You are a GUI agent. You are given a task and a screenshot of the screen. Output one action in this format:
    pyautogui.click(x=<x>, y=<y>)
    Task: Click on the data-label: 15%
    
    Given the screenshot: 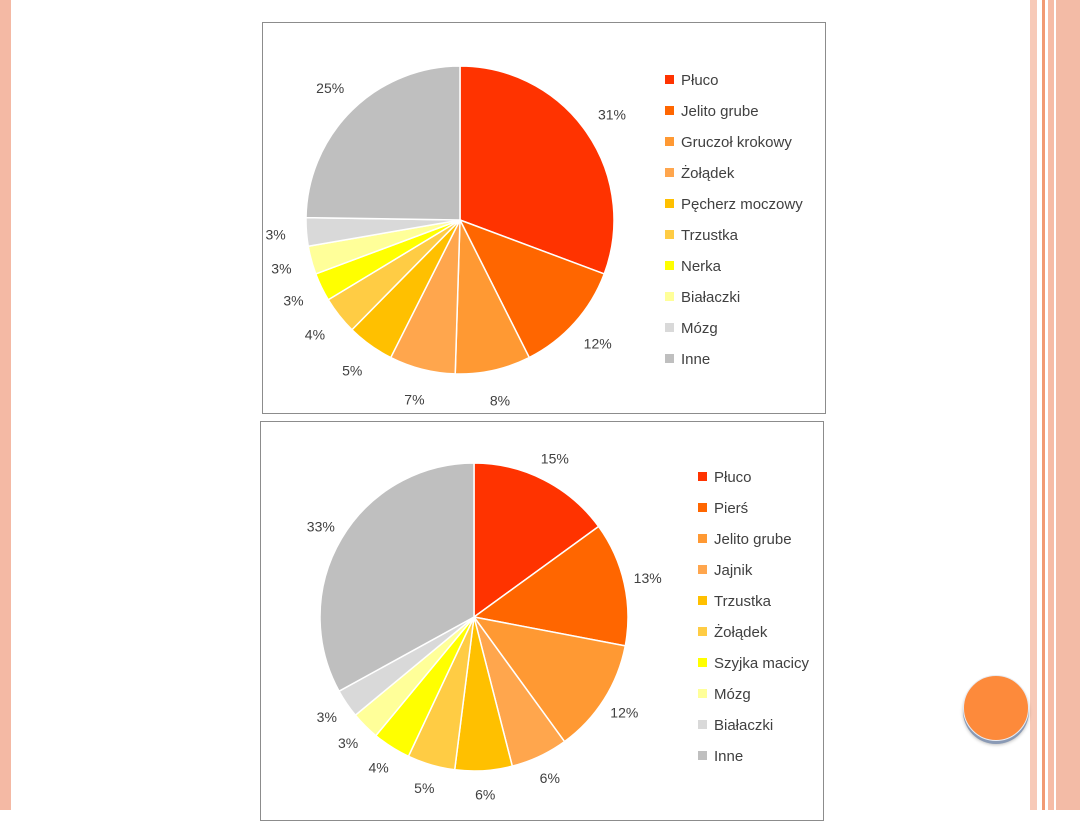 What is the action you would take?
    pyautogui.click(x=555, y=458)
    